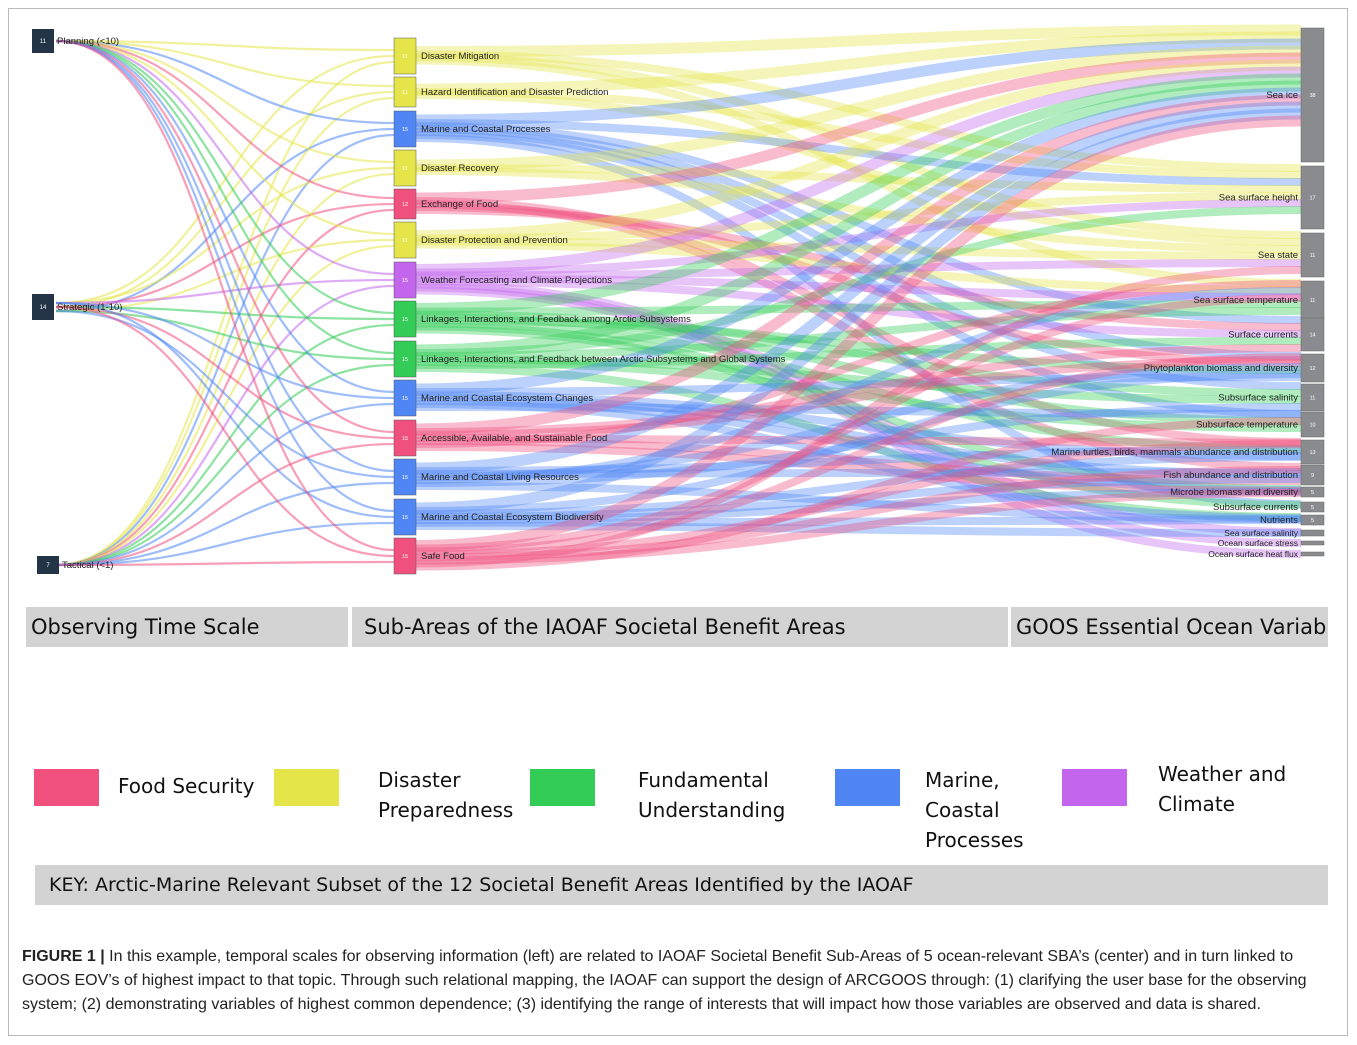 Image resolution: width=1357 pixels, height=1045 pixels. I want to click on food-security-label: Food Security, so click(186, 786).